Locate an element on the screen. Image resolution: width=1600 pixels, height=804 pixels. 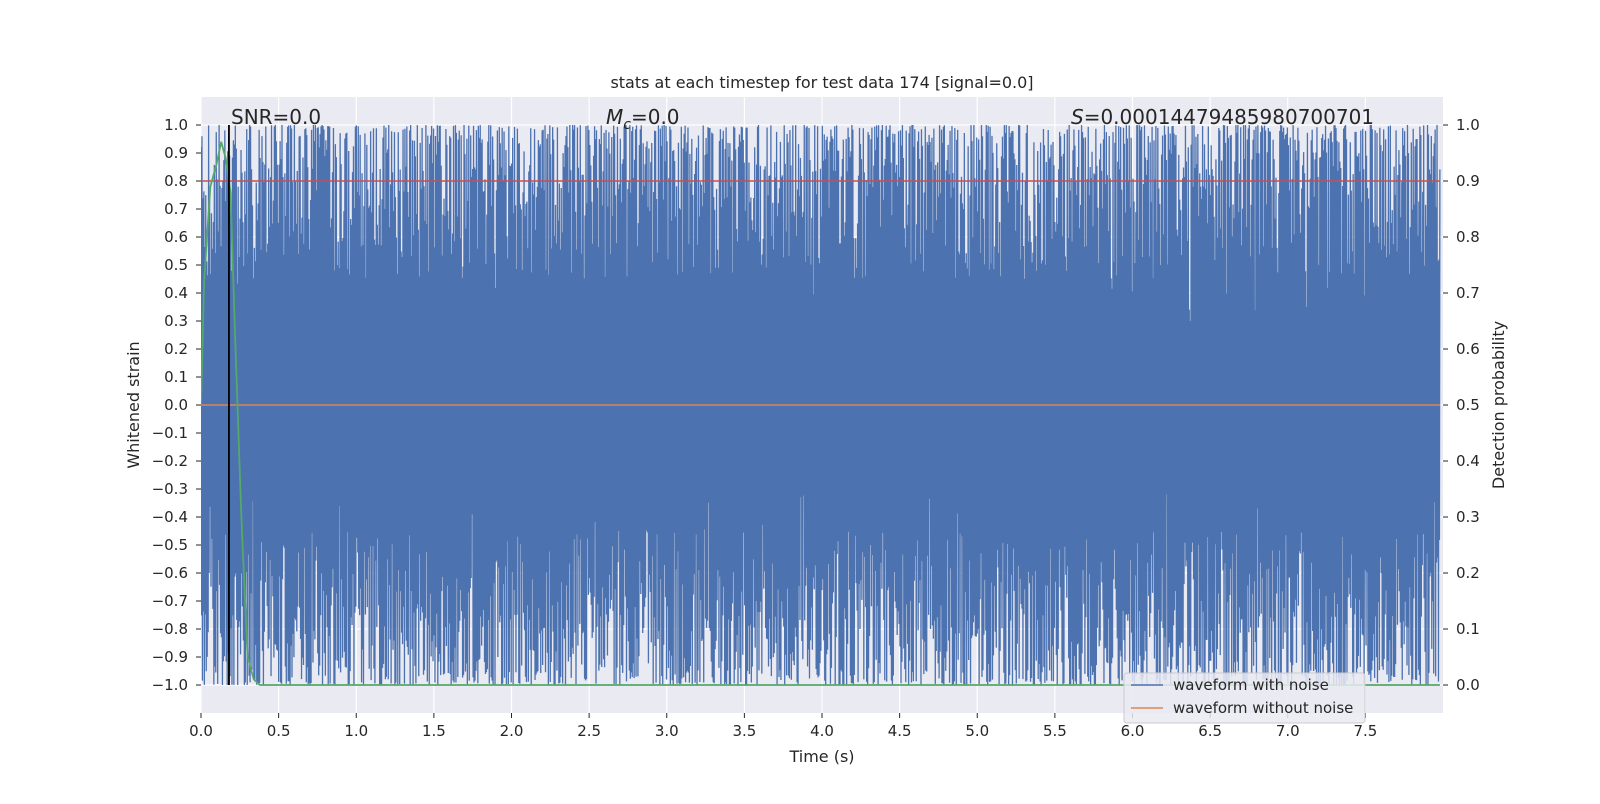
x-tick-label: 1.5 is located at coordinates (434, 731).